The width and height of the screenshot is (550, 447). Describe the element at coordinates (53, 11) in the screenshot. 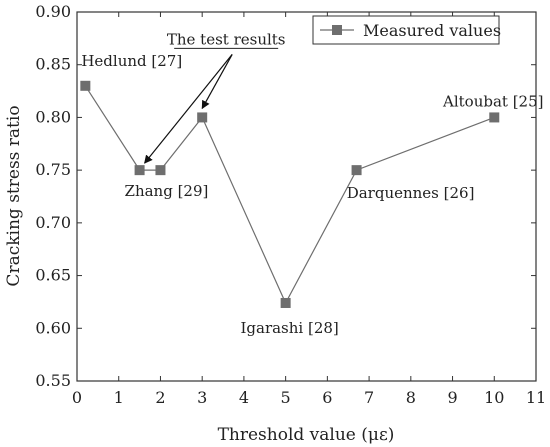

I see `y-tick-label: 0.90` at that location.